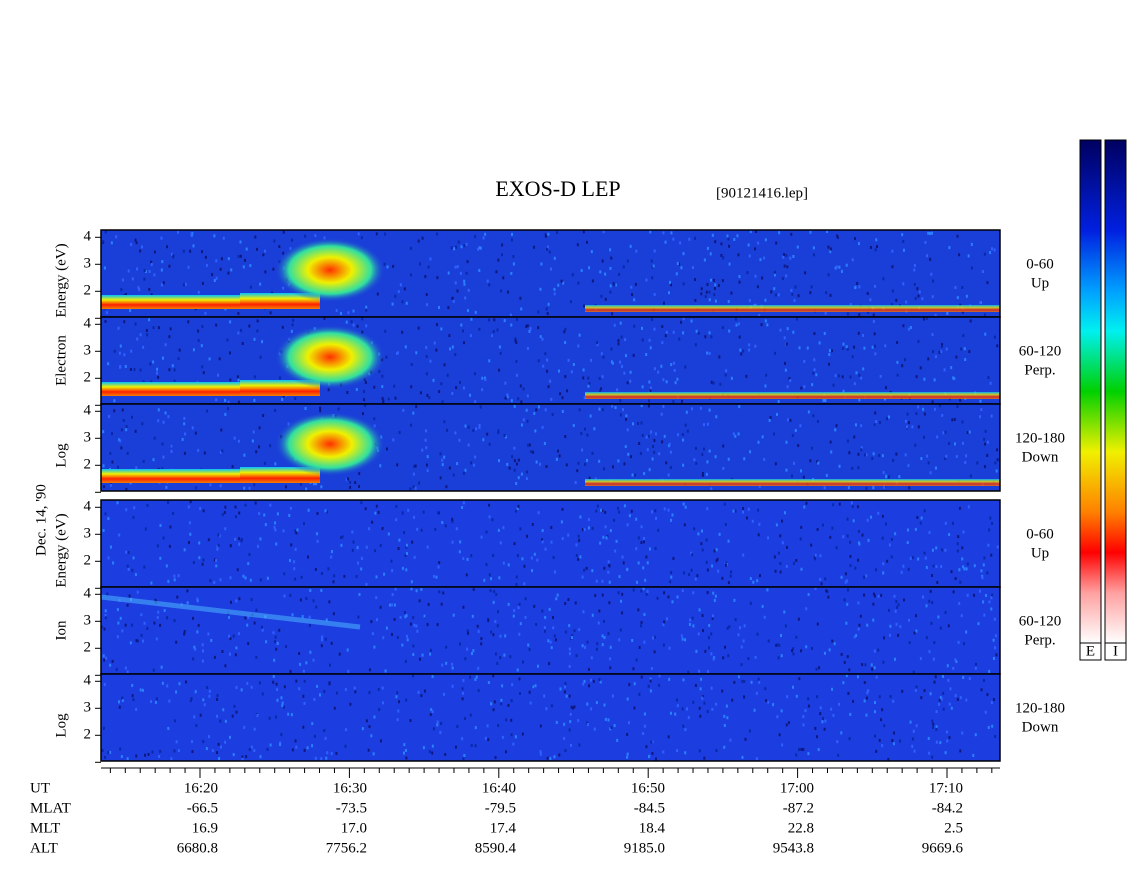  Describe the element at coordinates (557, 188) in the screenshot. I see `title: EXOS-D LEP` at that location.